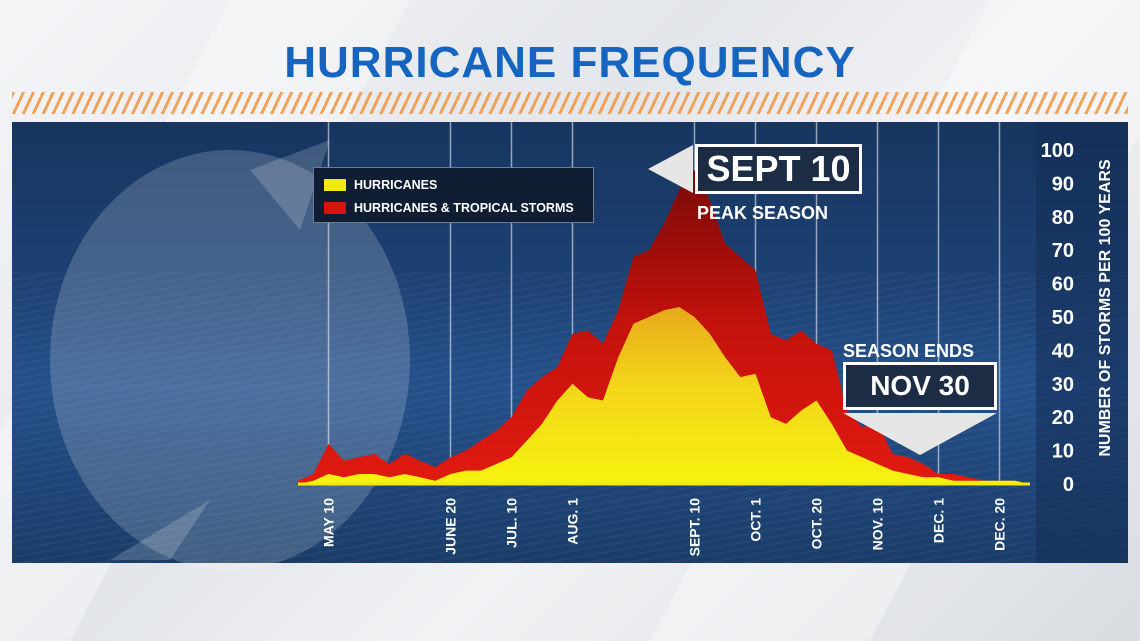 The height and width of the screenshot is (641, 1140). I want to click on peak-pointer-arrow, so click(670, 169).